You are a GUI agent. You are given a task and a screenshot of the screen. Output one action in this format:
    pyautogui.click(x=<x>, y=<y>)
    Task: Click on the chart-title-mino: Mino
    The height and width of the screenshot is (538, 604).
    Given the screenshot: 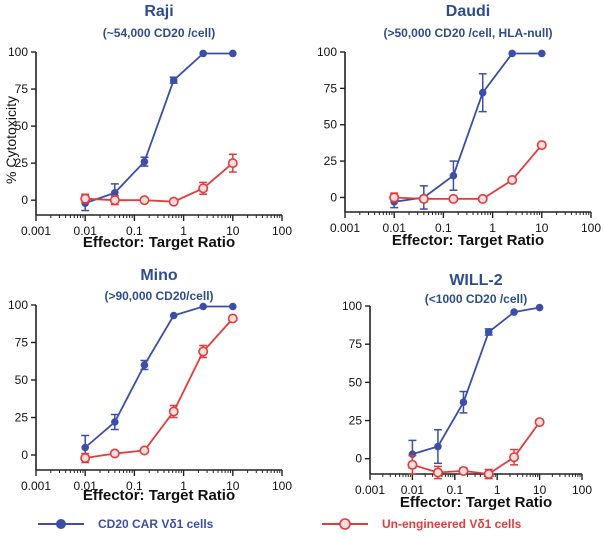 What is the action you would take?
    pyautogui.click(x=159, y=275)
    